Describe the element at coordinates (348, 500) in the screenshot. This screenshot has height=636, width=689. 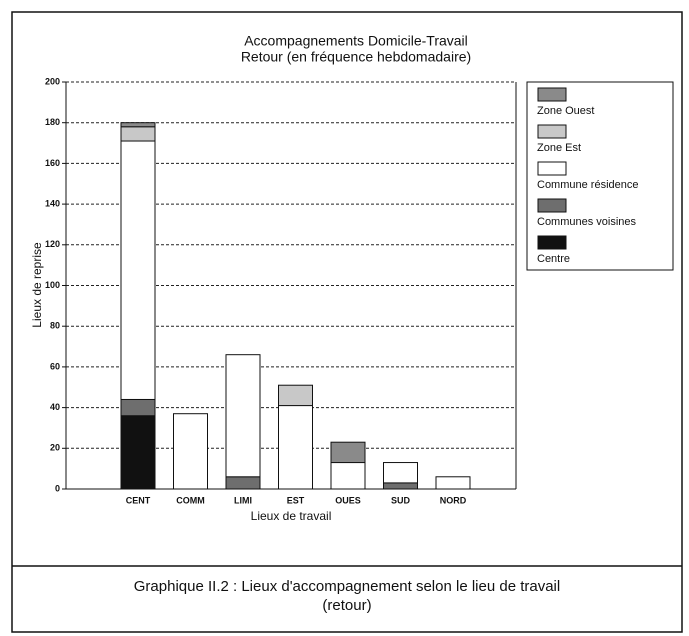
I see `x-tick-label: OUES` at that location.